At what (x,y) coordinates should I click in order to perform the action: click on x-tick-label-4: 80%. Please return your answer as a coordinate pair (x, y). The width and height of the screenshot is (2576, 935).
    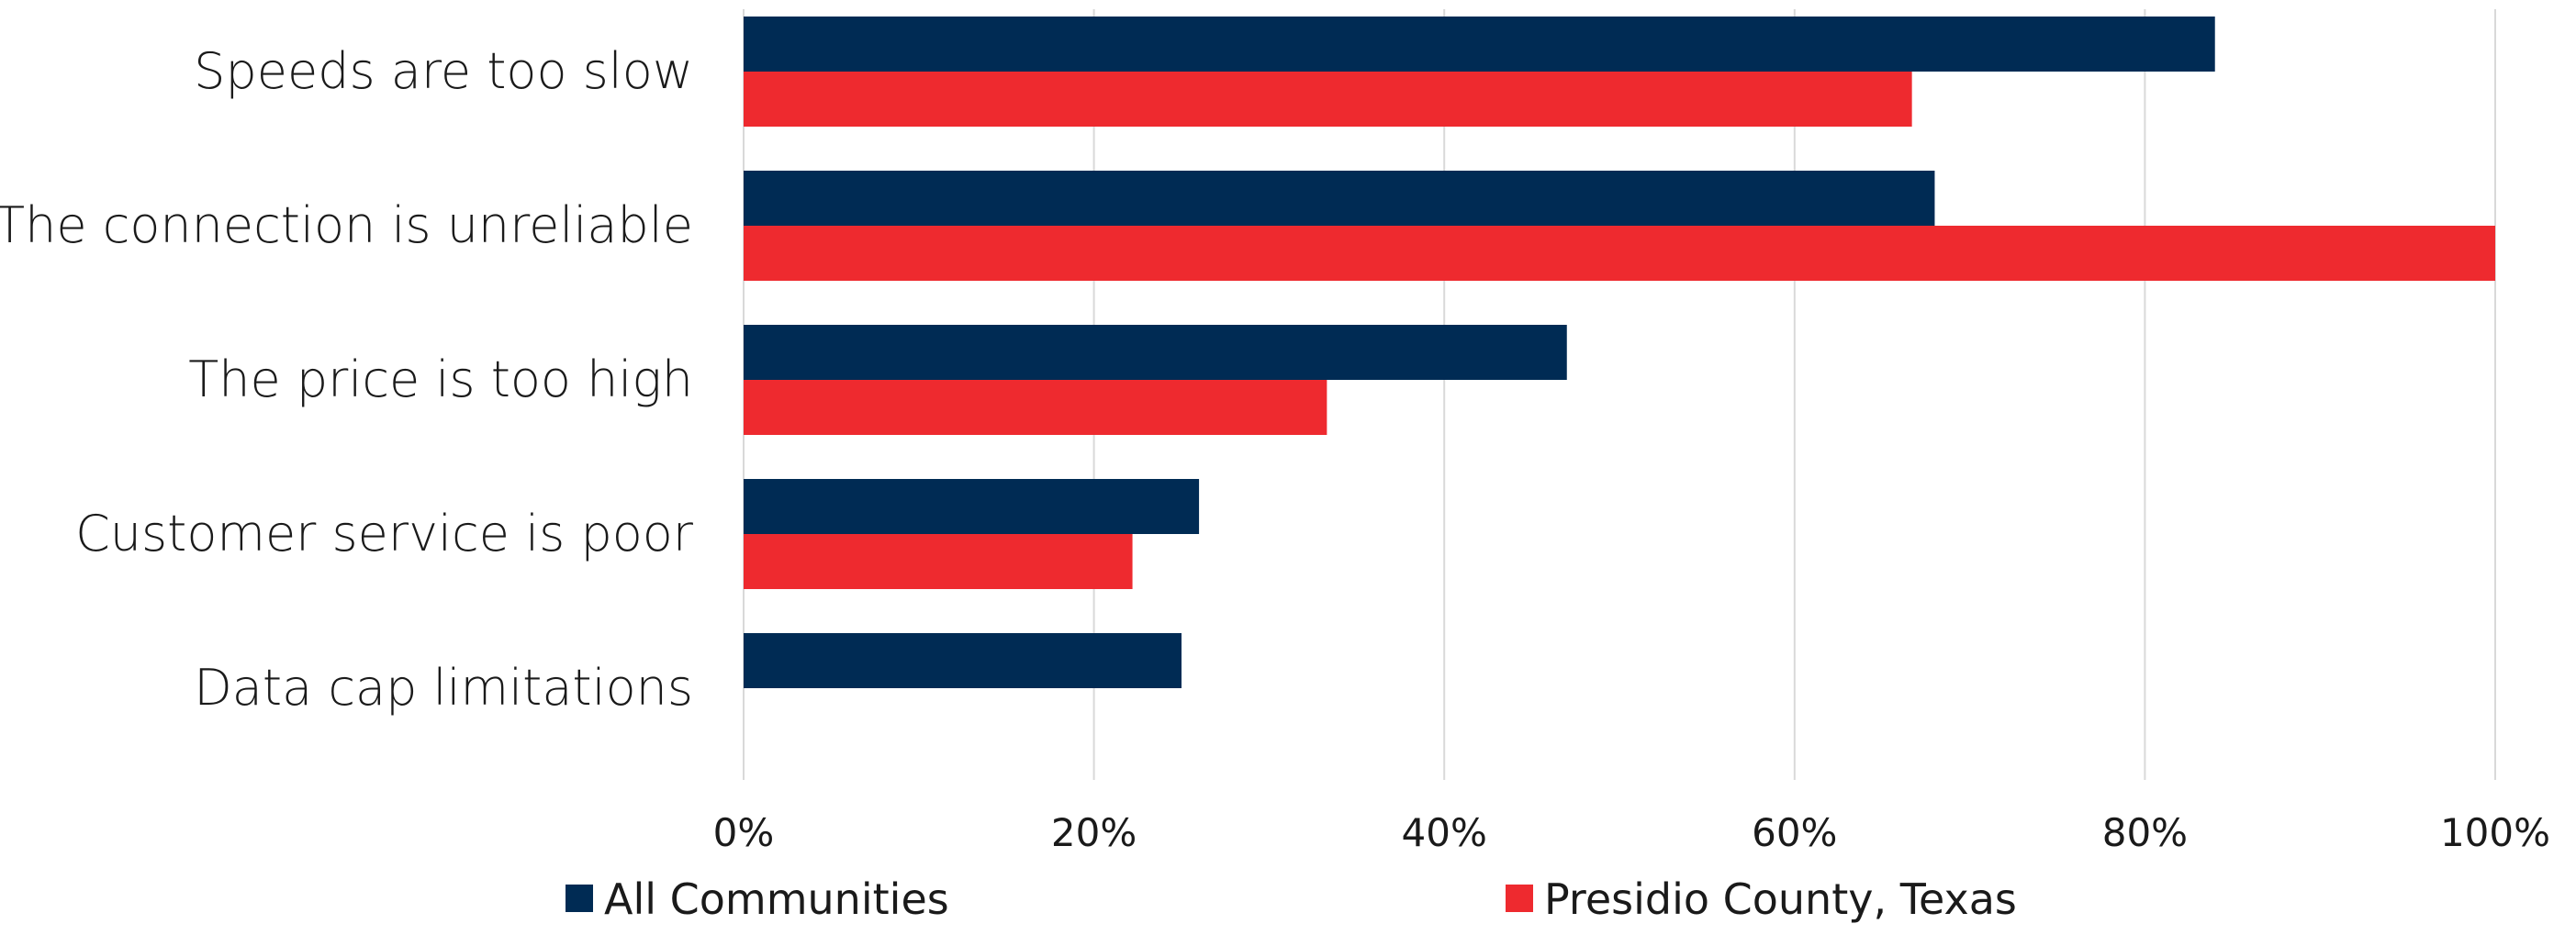
    Looking at the image, I should click on (2145, 832).